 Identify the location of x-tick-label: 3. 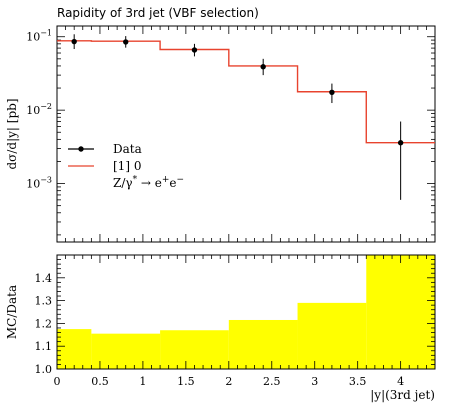
(314, 381).